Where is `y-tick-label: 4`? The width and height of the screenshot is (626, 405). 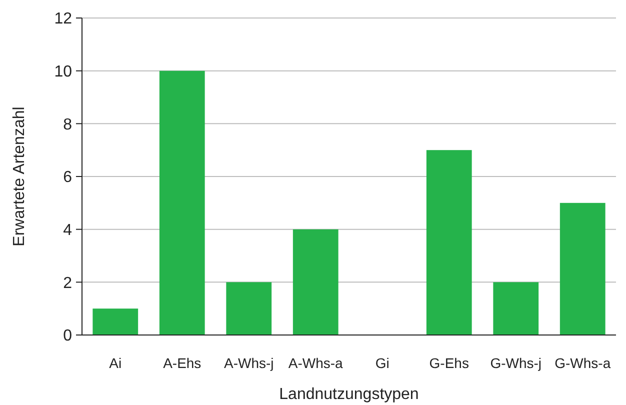
y-tick-label: 4 is located at coordinates (67, 230).